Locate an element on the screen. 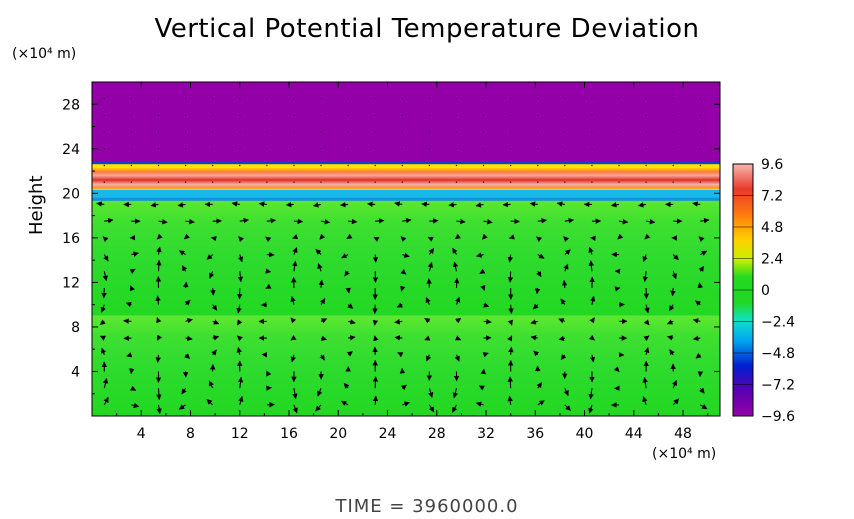 This screenshot has height=519, width=854. y-tick-label: 16 is located at coordinates (71, 239).